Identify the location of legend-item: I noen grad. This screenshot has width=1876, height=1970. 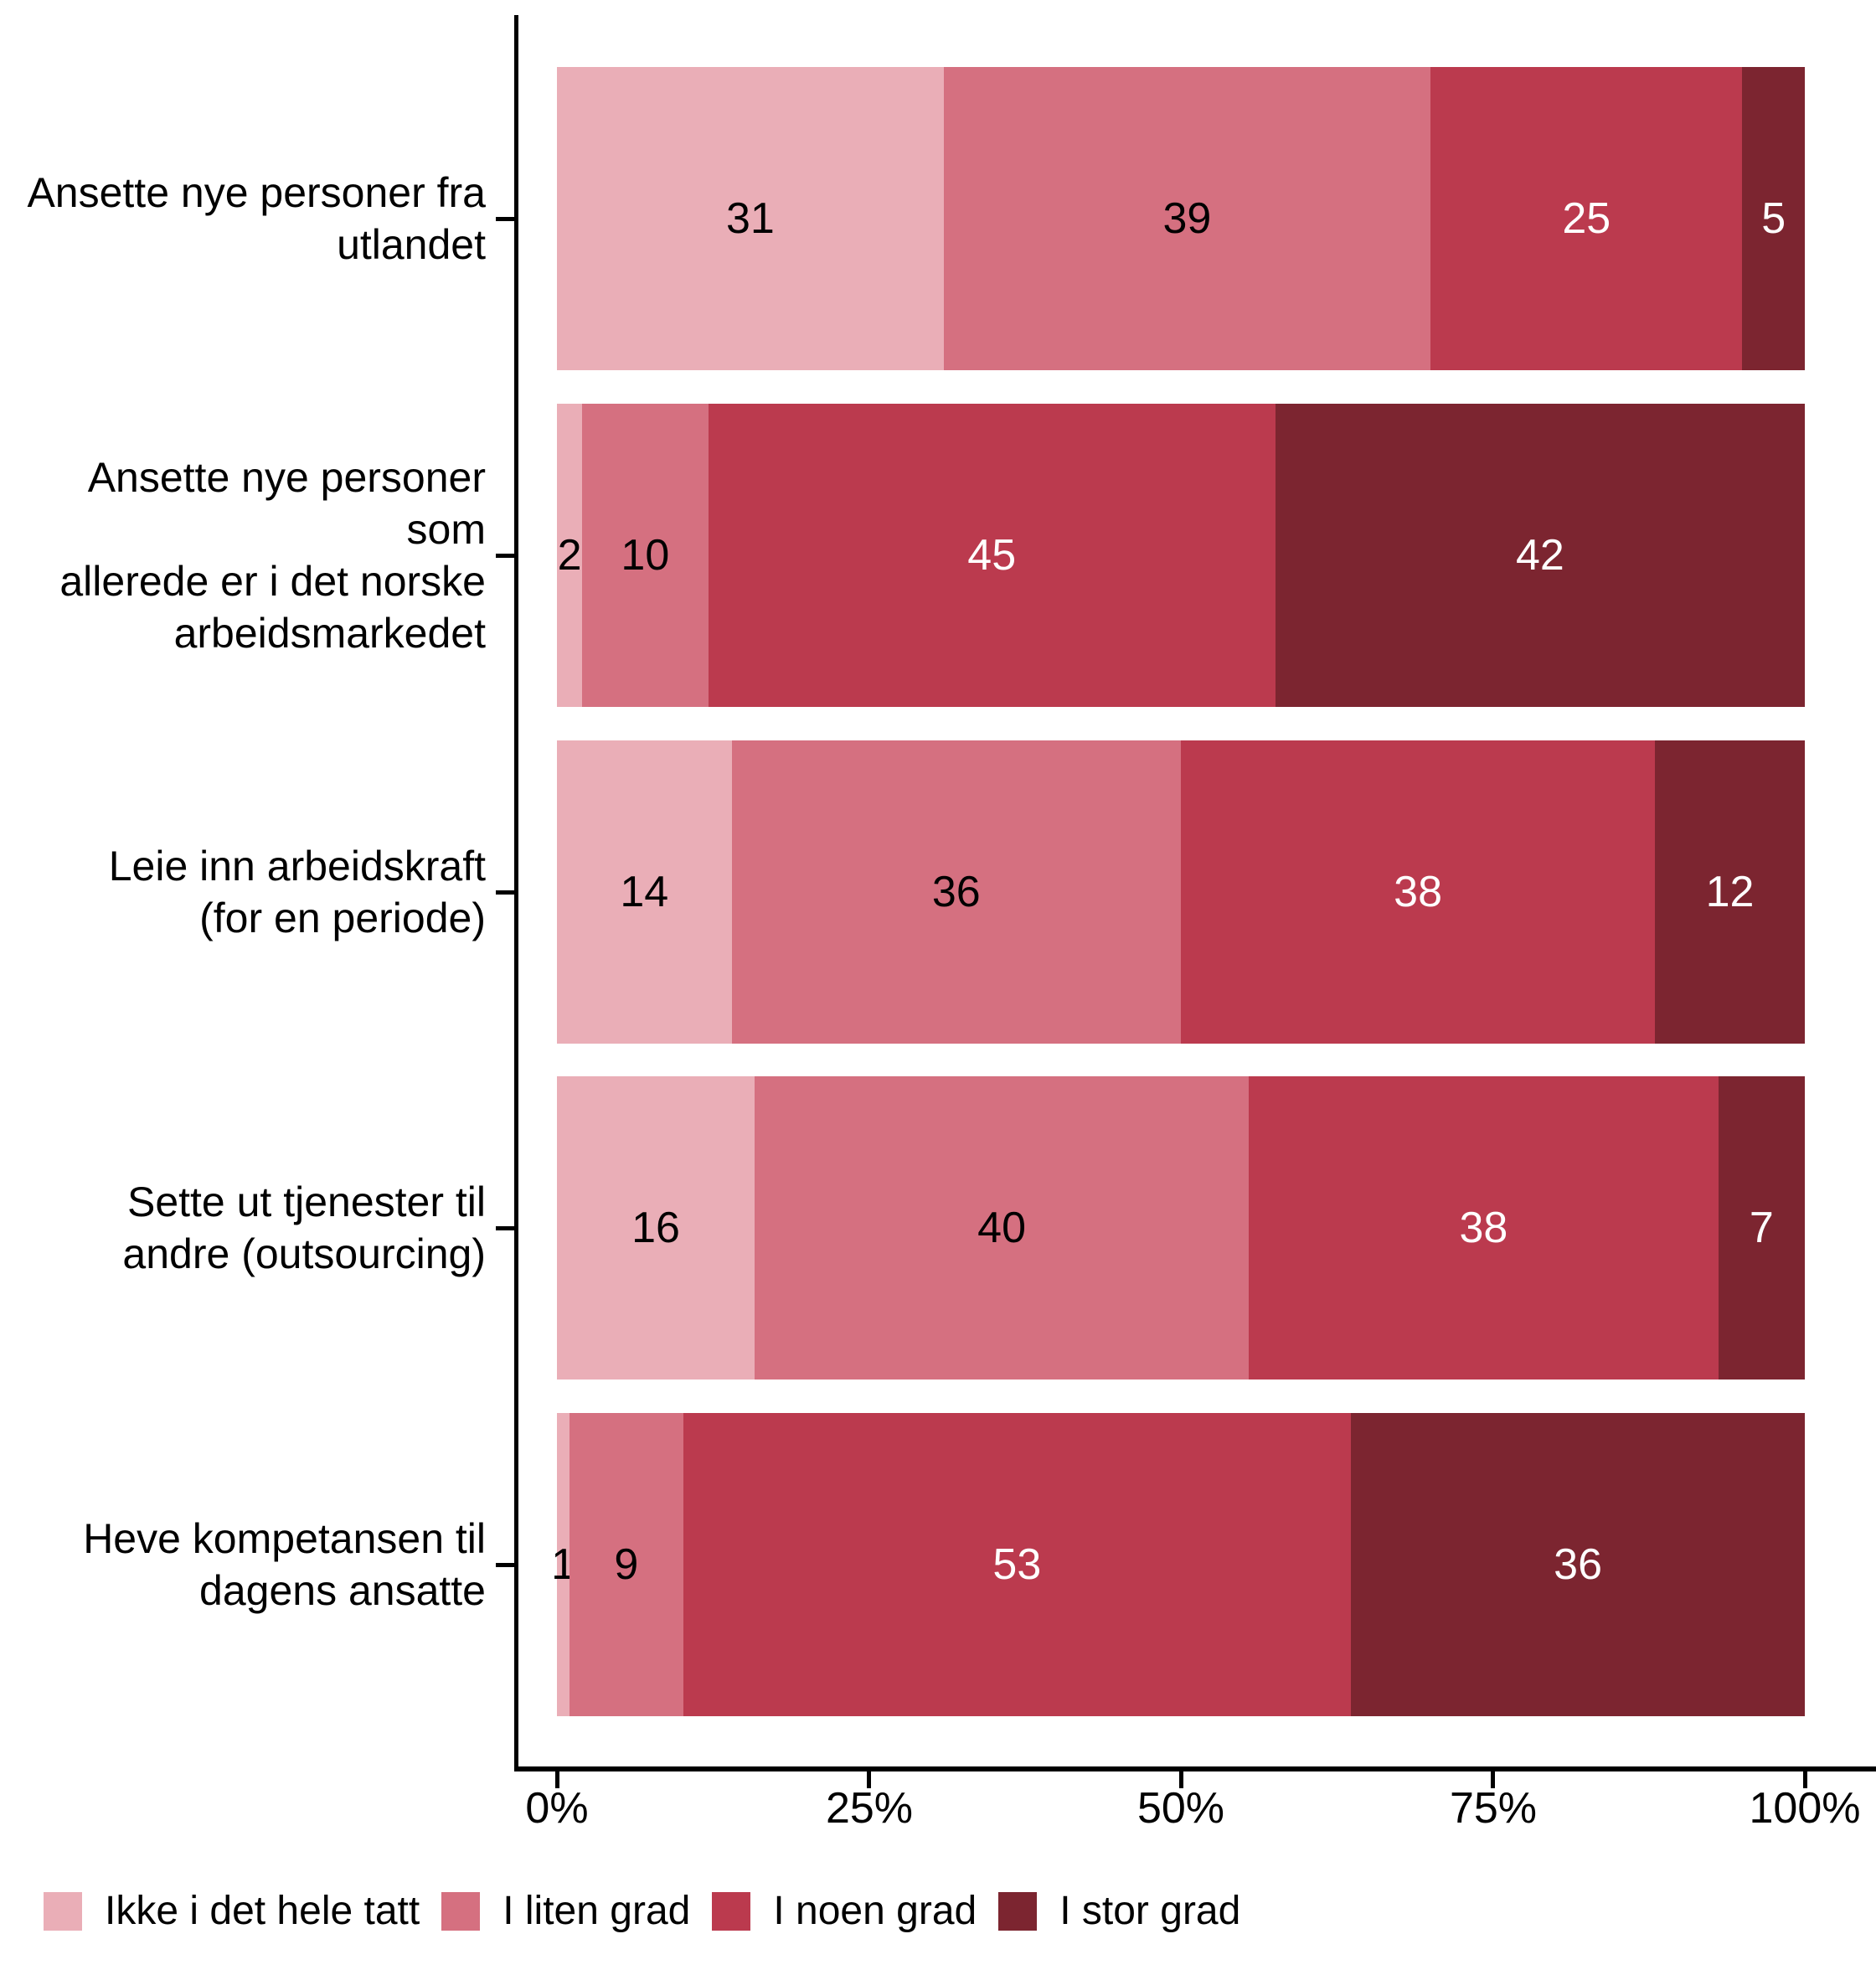
(844, 1911).